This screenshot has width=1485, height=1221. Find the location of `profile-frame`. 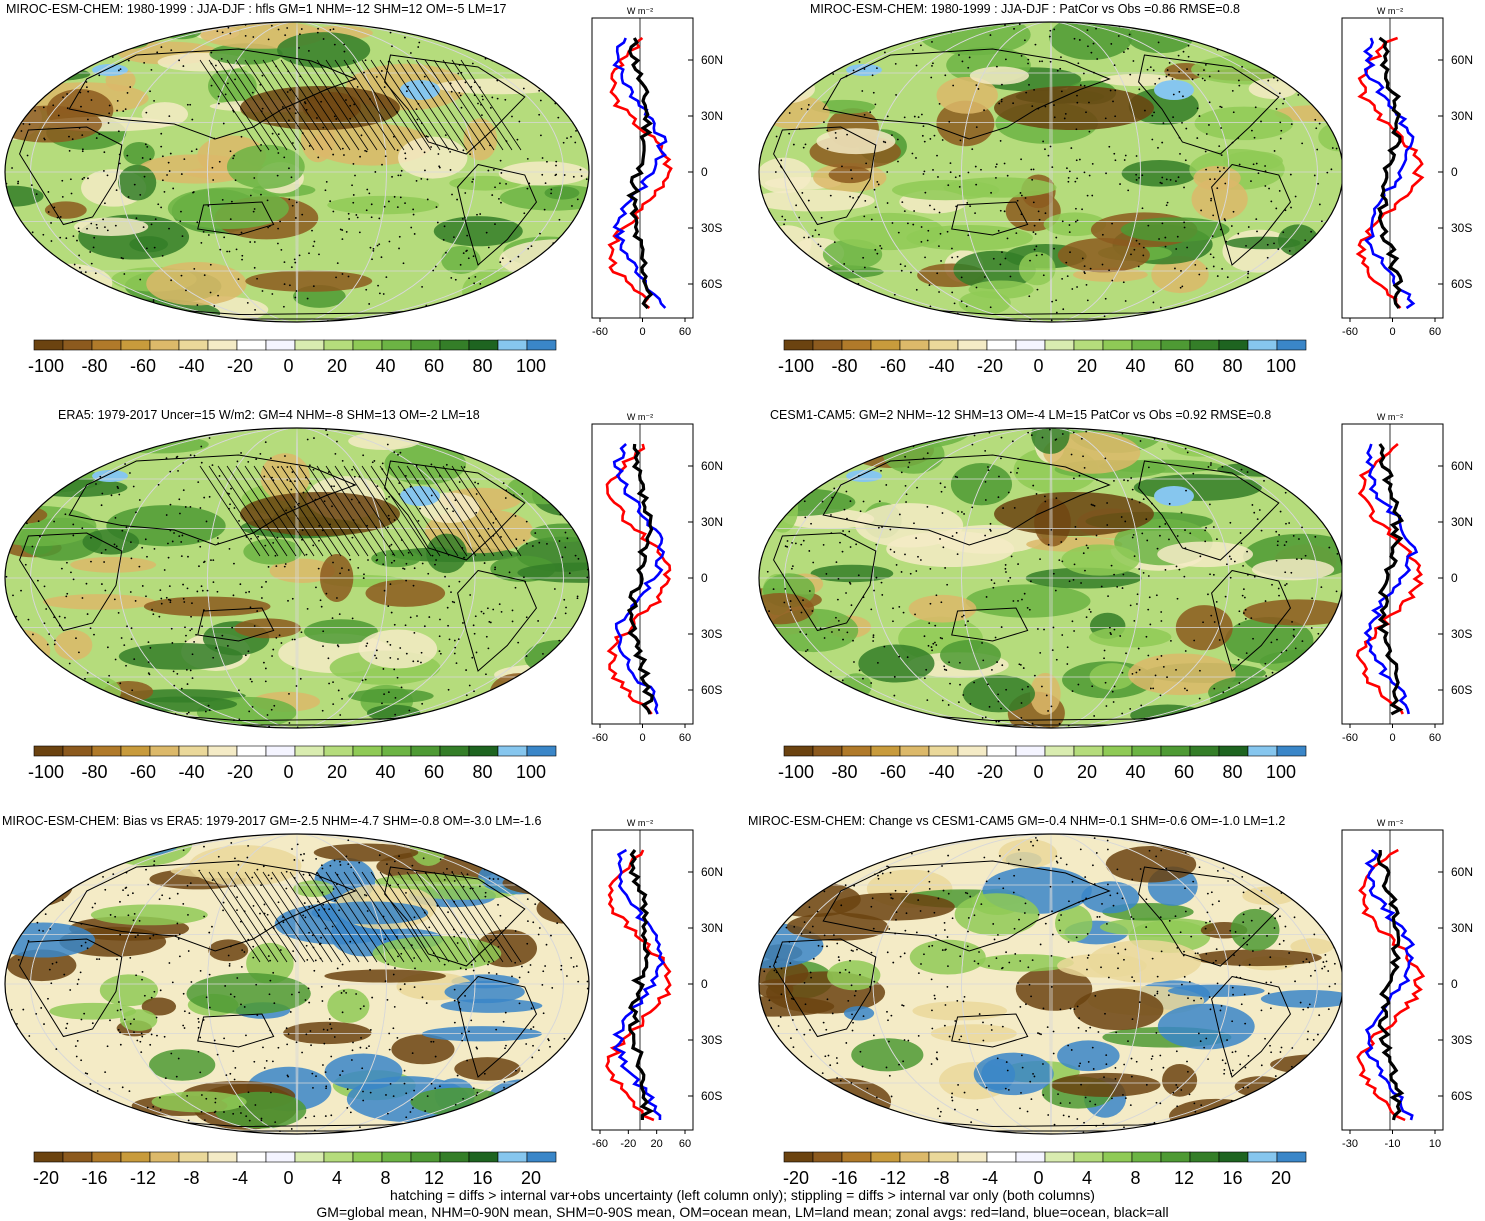

profile-frame is located at coordinates (1392, 574).